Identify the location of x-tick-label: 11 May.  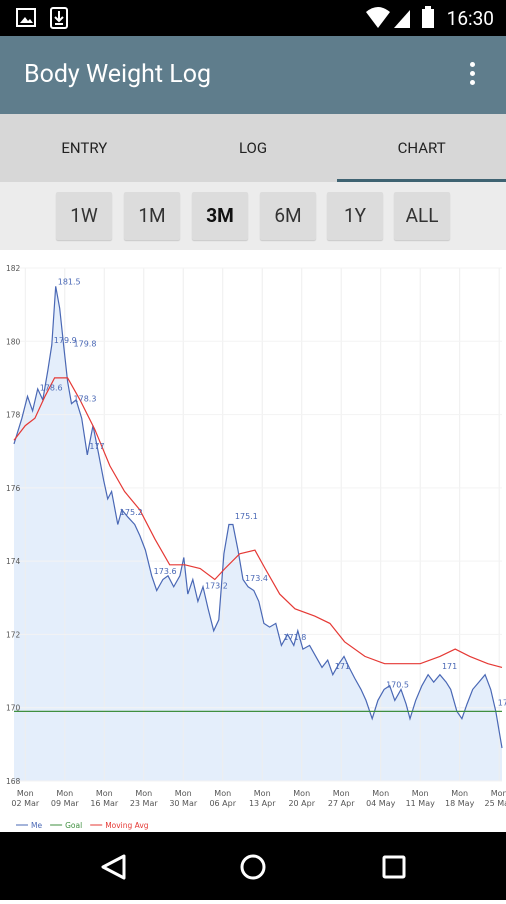
(421, 803).